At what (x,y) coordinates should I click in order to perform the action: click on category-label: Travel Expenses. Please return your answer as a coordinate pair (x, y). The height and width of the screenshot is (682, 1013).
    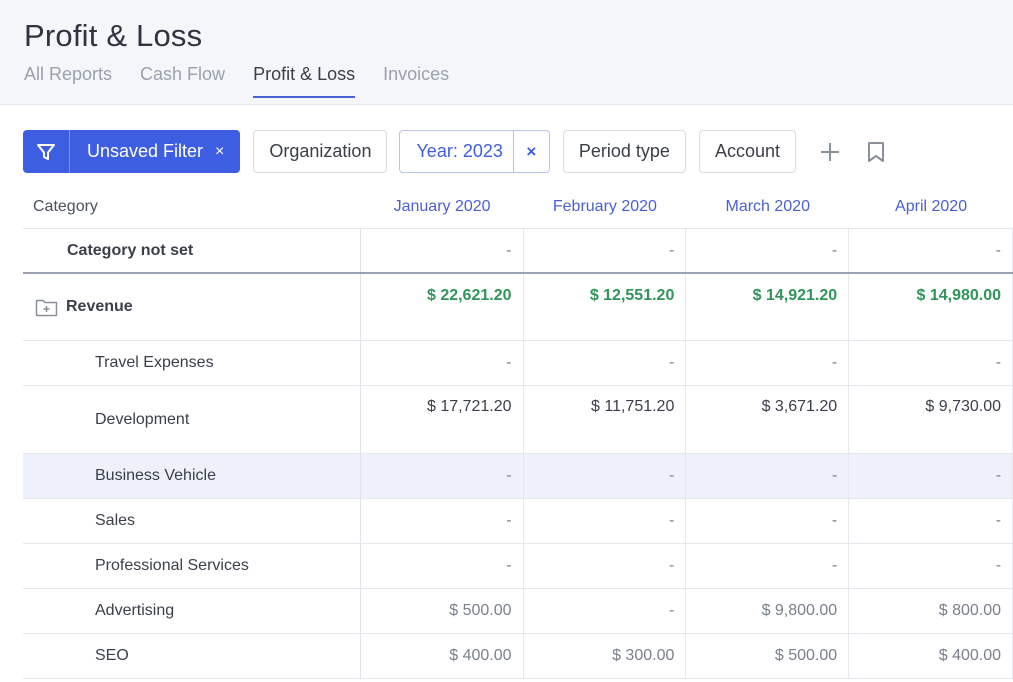
    Looking at the image, I should click on (192, 363).